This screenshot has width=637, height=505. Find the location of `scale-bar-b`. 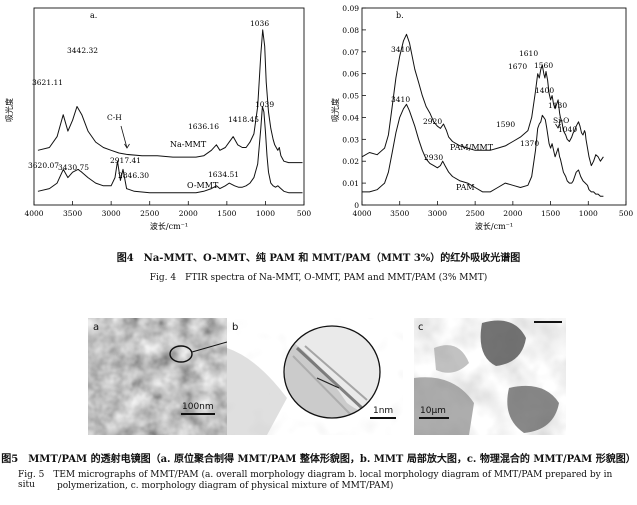

scale-bar-b is located at coordinates (383, 418).